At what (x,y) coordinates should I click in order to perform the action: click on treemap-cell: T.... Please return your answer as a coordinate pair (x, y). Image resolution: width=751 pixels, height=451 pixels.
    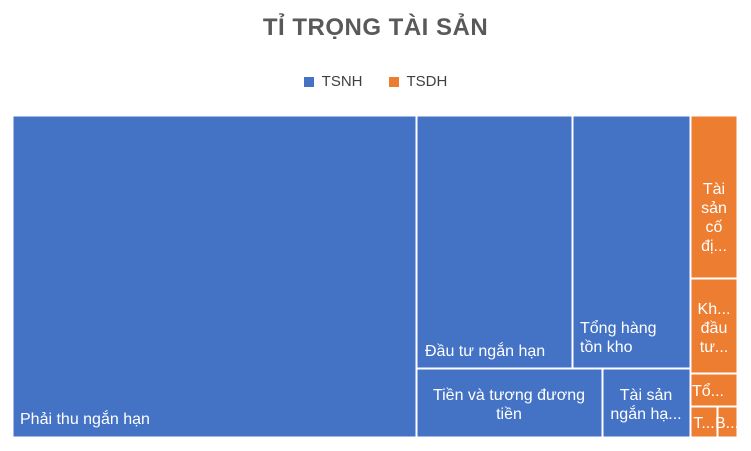
    Looking at the image, I should click on (704, 422).